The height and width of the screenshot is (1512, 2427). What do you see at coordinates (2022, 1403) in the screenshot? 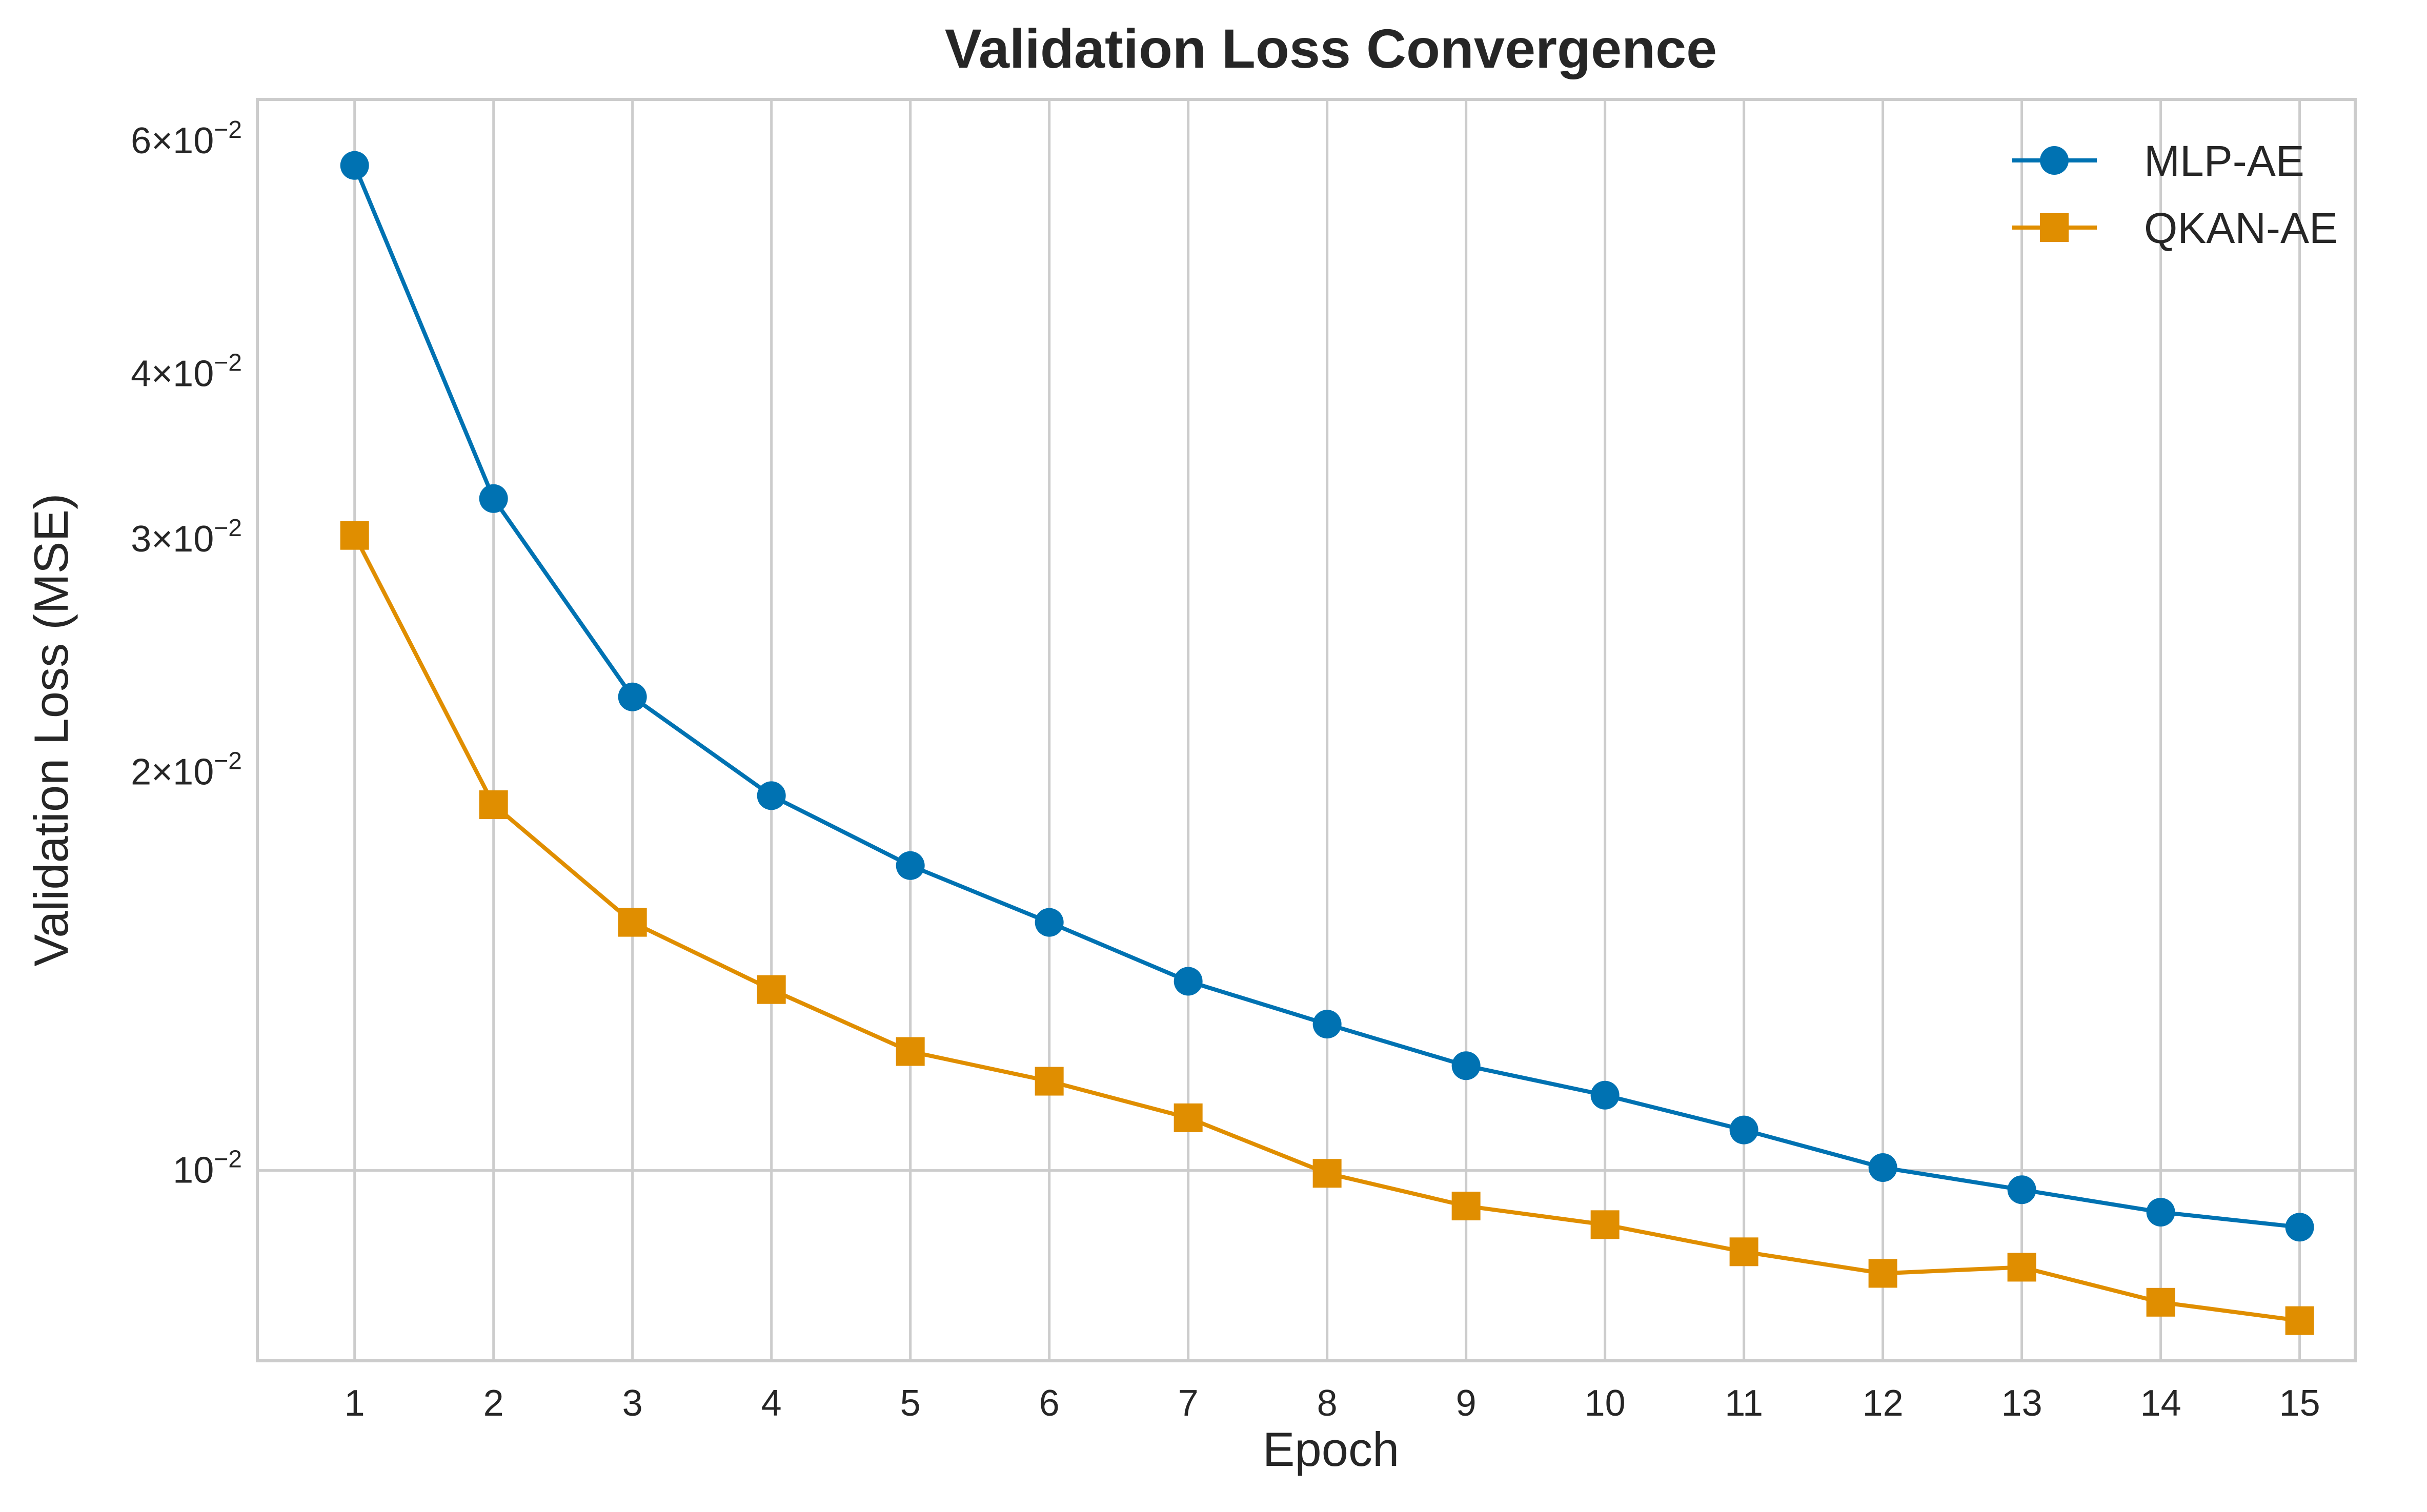
I see `x-tick-label: 13` at bounding box center [2022, 1403].